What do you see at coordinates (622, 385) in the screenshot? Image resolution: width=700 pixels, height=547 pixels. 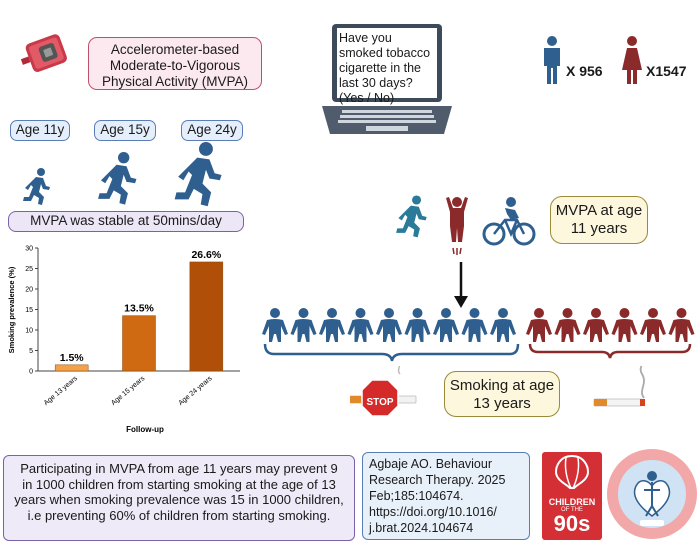 I see `cigarette-icon` at bounding box center [622, 385].